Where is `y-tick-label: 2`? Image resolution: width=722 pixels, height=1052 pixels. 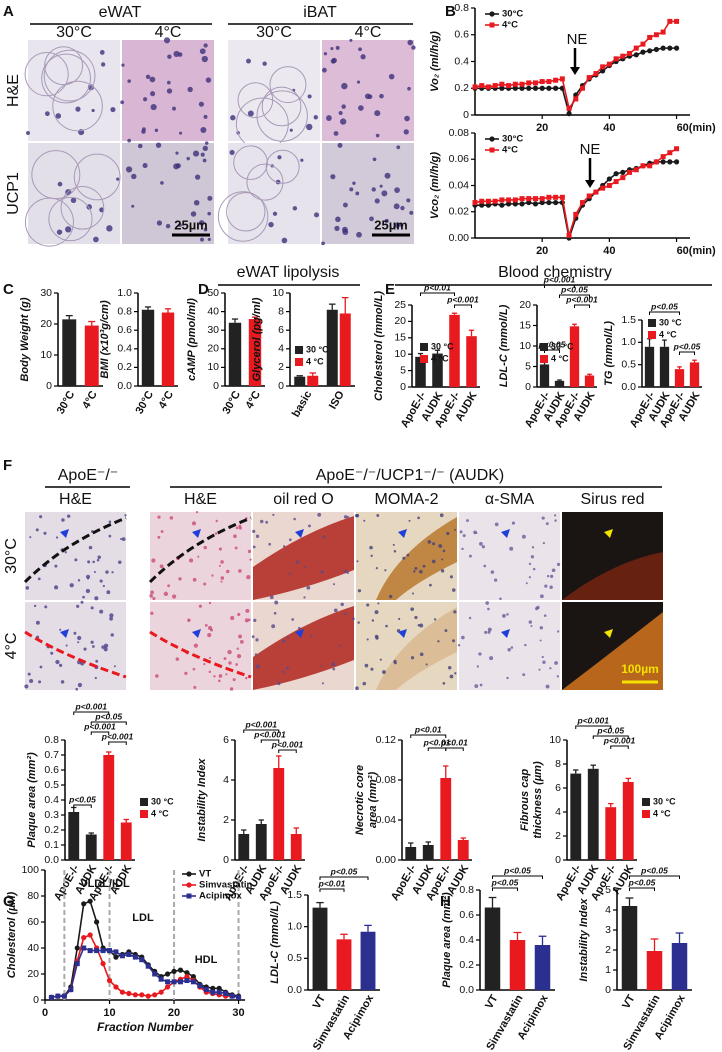 y-tick-label: 2 is located at coordinates (608, 950).